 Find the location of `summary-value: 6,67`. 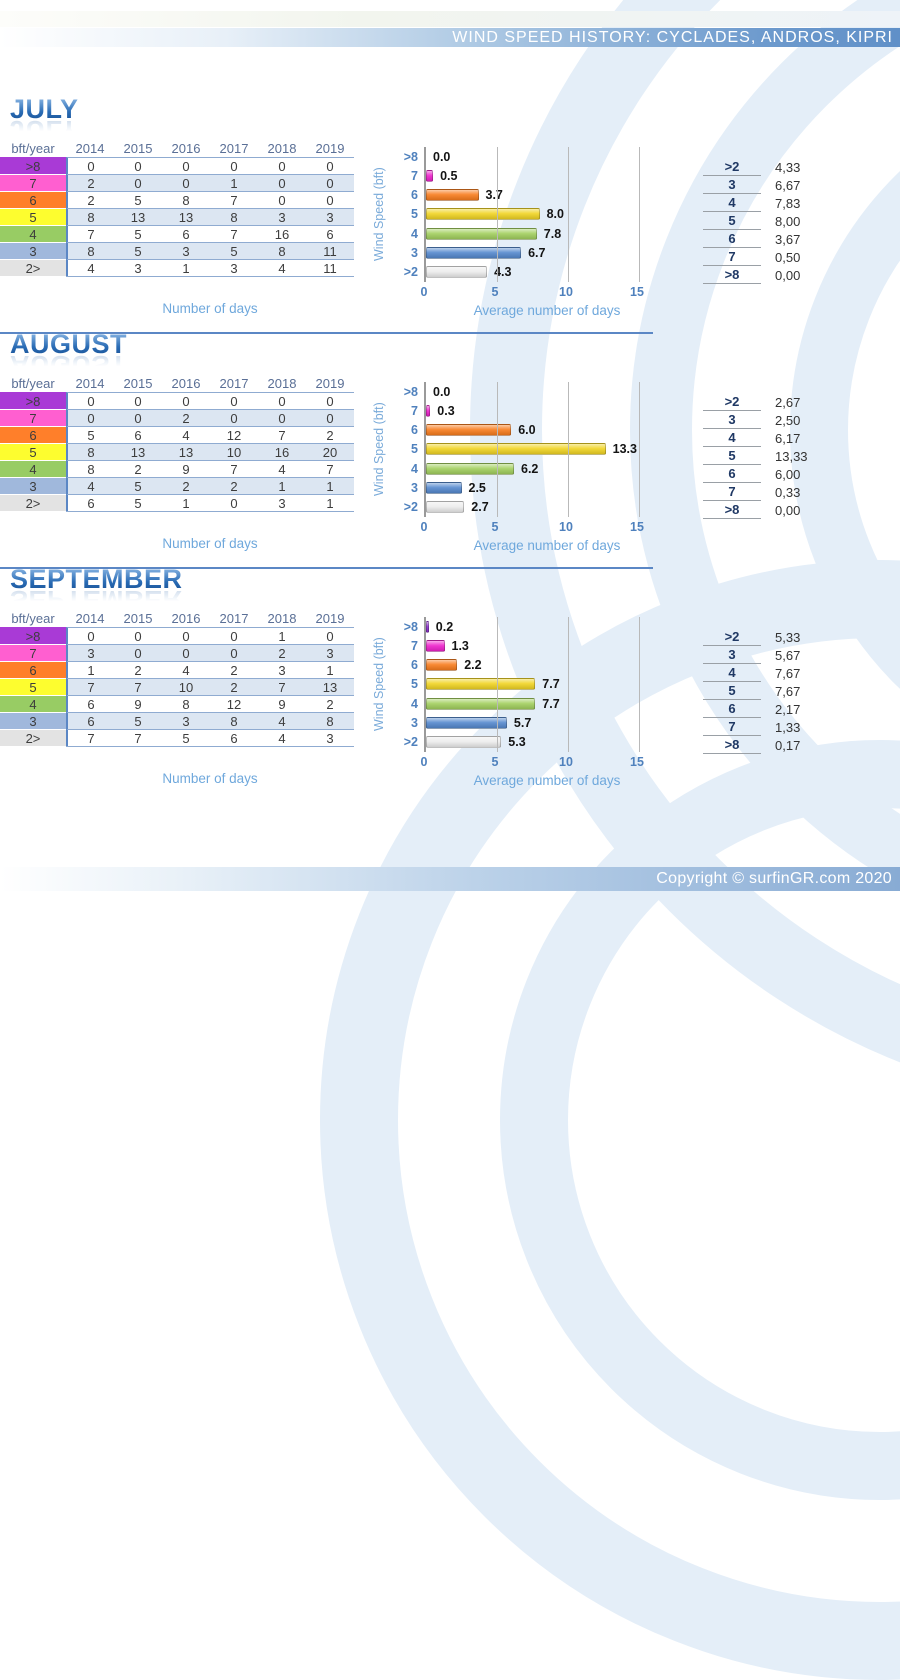

summary-value: 6,67 is located at coordinates (788, 185).